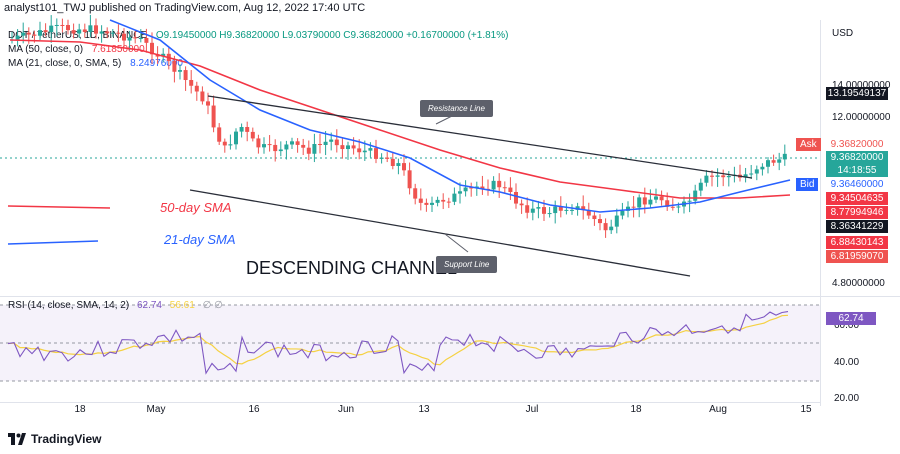 Image resolution: width=900 pixels, height=454 pixels. Describe the element at coordinates (156, 63) in the screenshot. I see `ma21-value: 8.24976000` at that location.